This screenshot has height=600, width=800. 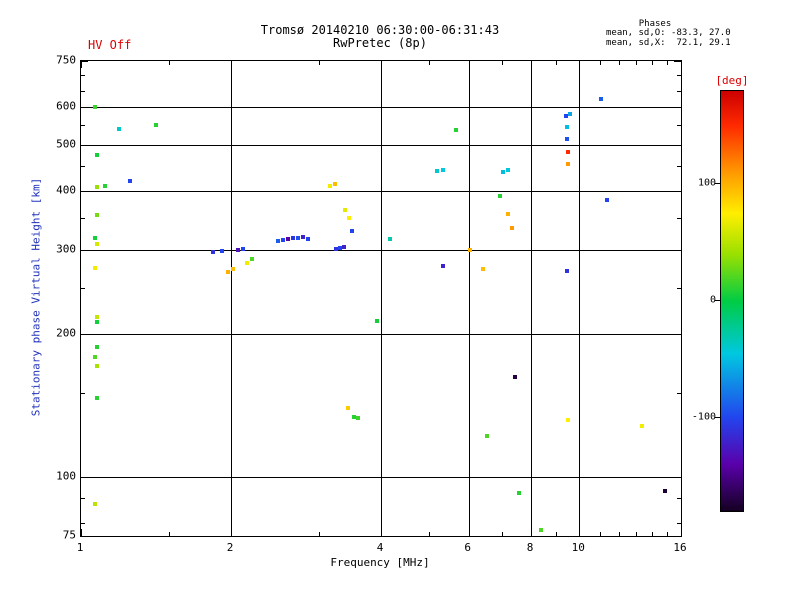 What do you see at coordinates (69, 535) in the screenshot?
I see `y-tick-label: 75` at bounding box center [69, 535].